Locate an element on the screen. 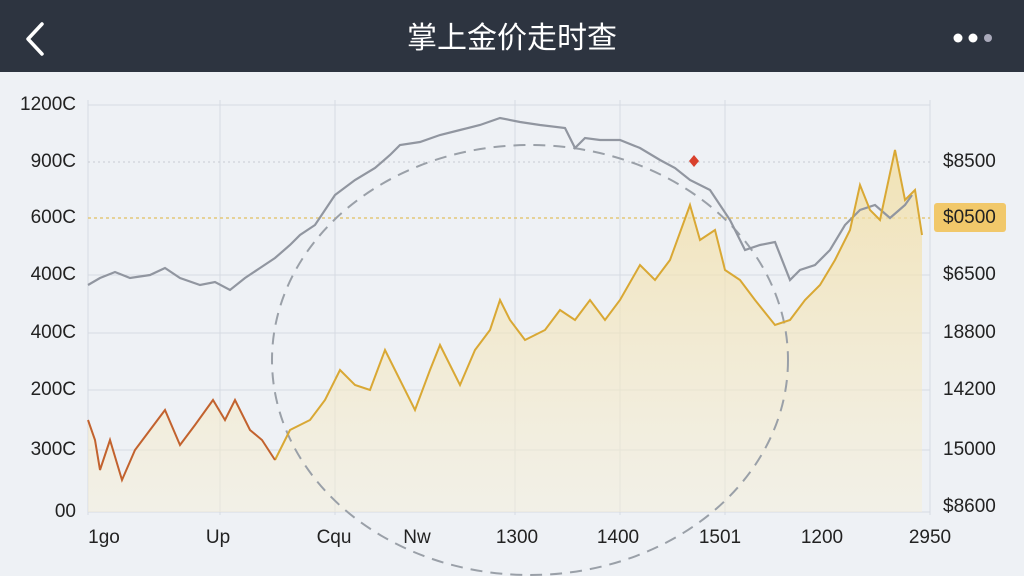 This screenshot has width=1024, height=576. more-menu is located at coordinates (973, 38).